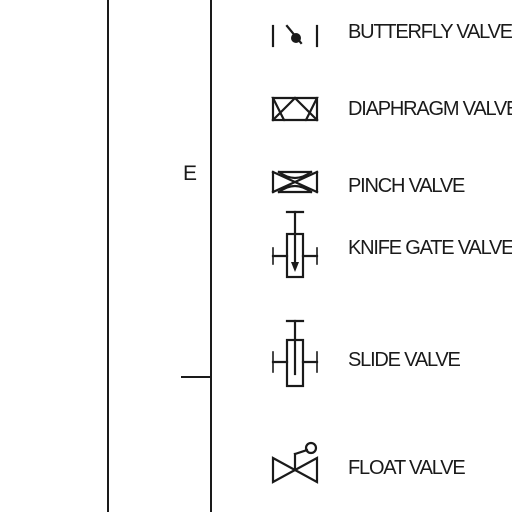 The height and width of the screenshot is (512, 512). I want to click on legend-label: KNIFE GATE VALVE, so click(430, 248).